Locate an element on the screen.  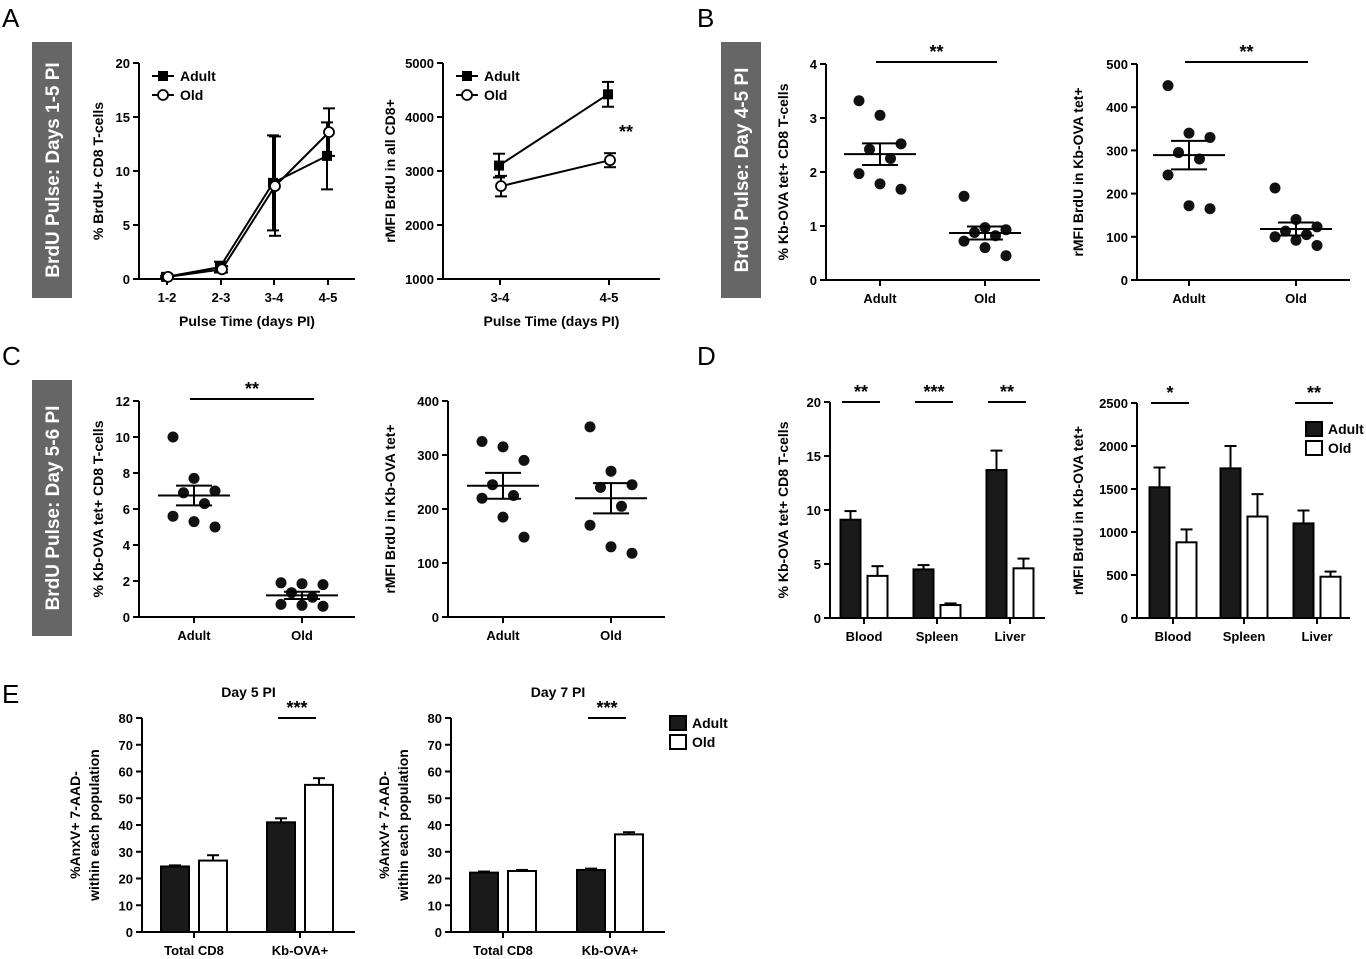
y-tick-label: 6 is located at coordinates (126, 509).